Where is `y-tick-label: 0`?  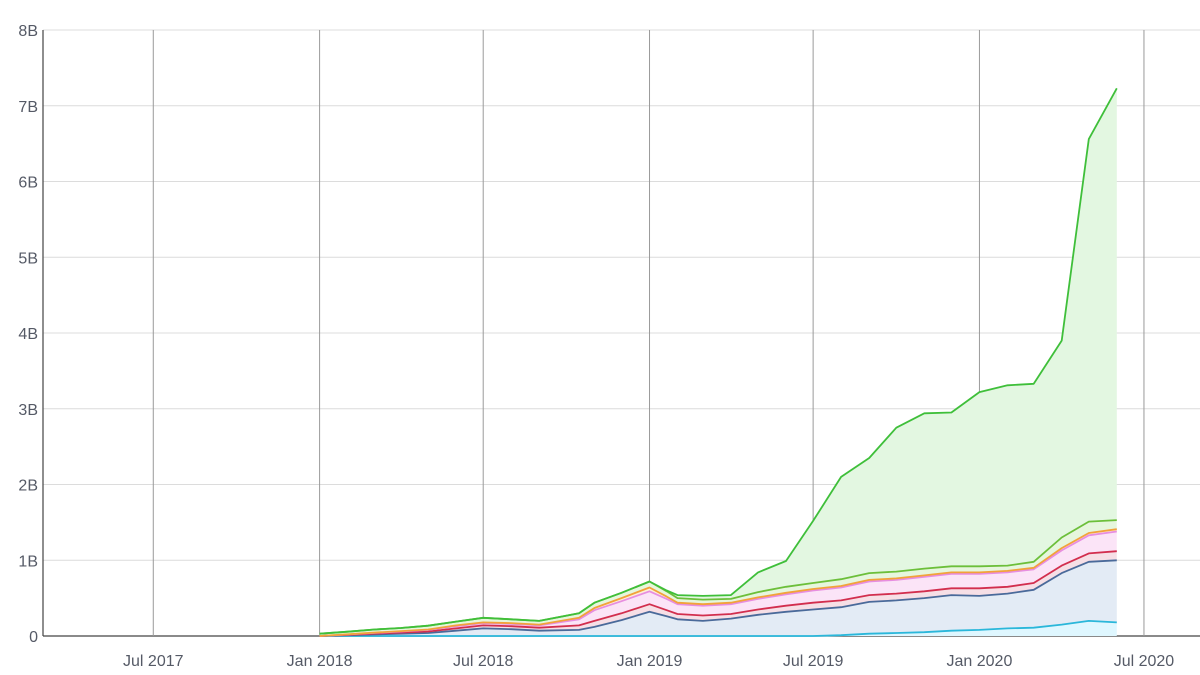 y-tick-label: 0 is located at coordinates (33, 637).